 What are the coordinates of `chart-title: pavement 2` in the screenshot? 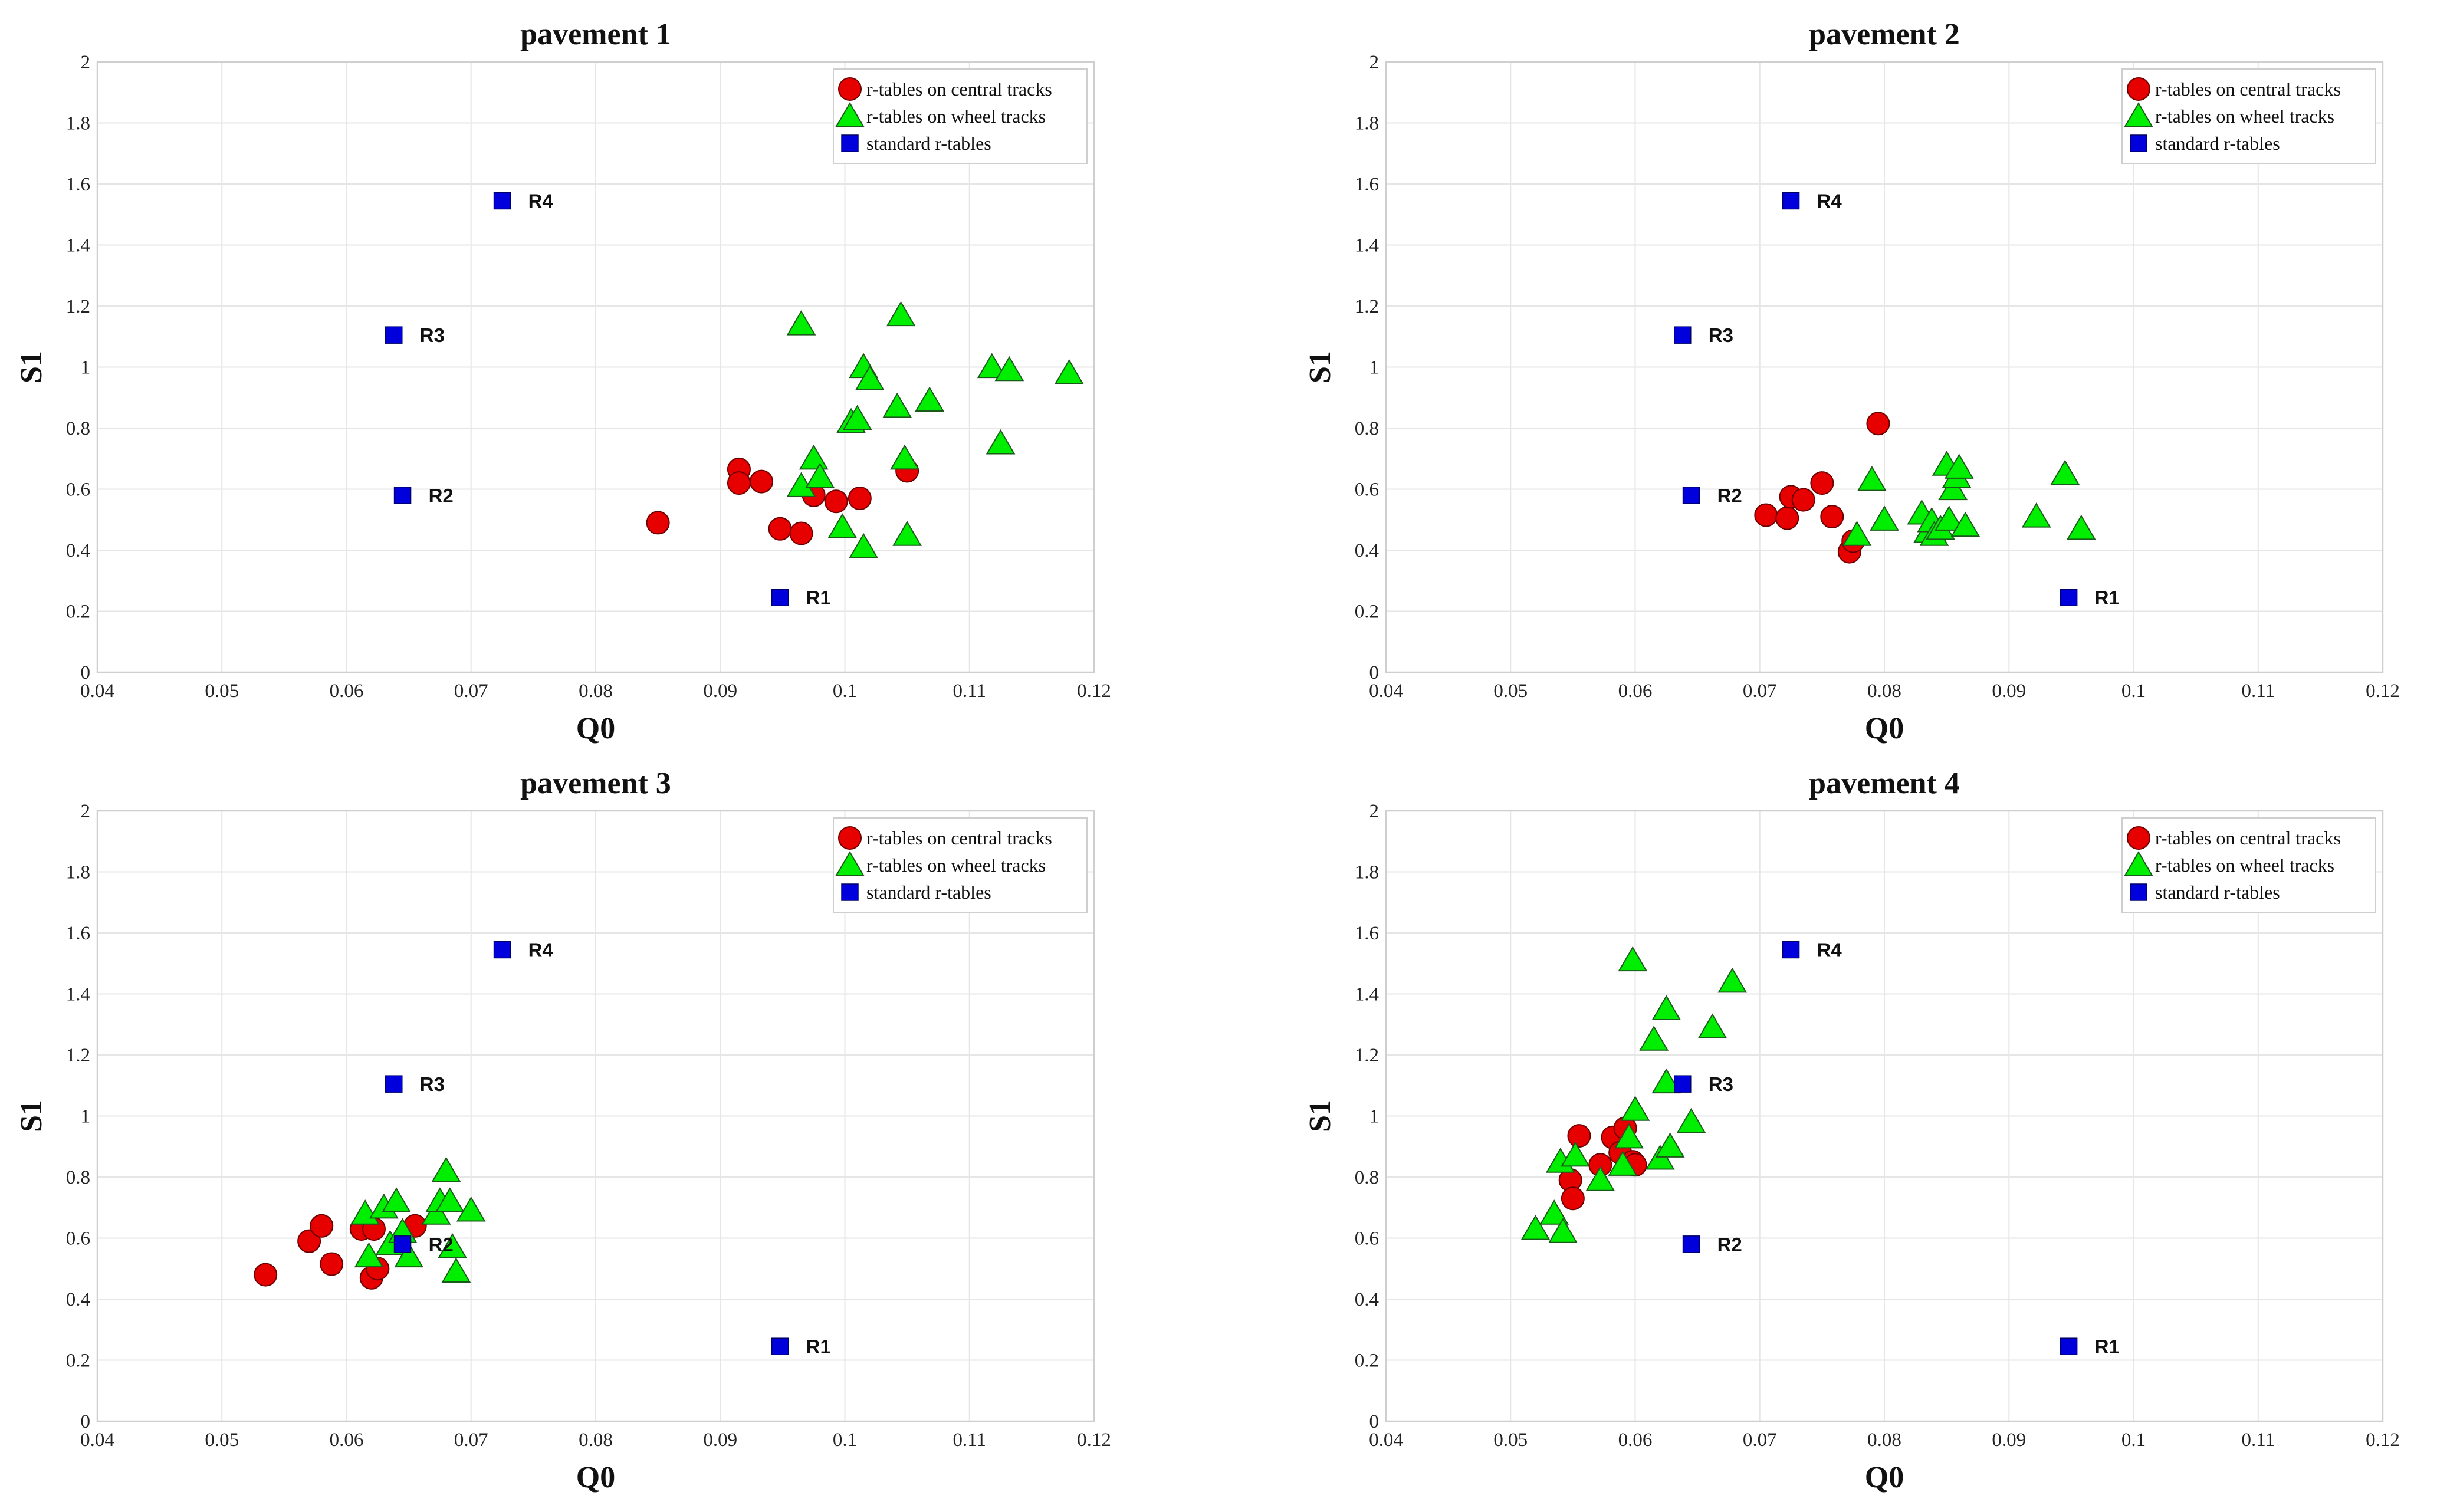 It's located at (1884, 34).